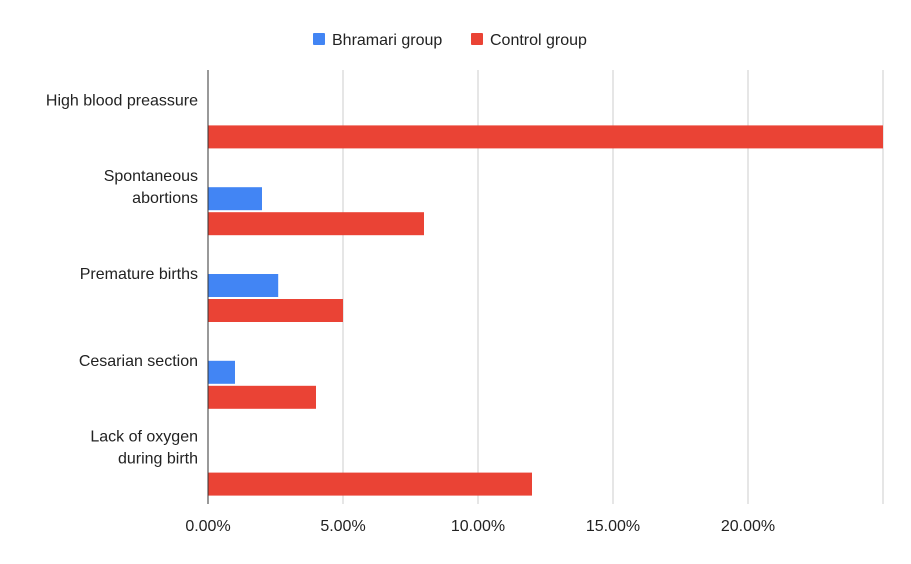  I want to click on x-tick-label-4: 20.00%, so click(748, 526).